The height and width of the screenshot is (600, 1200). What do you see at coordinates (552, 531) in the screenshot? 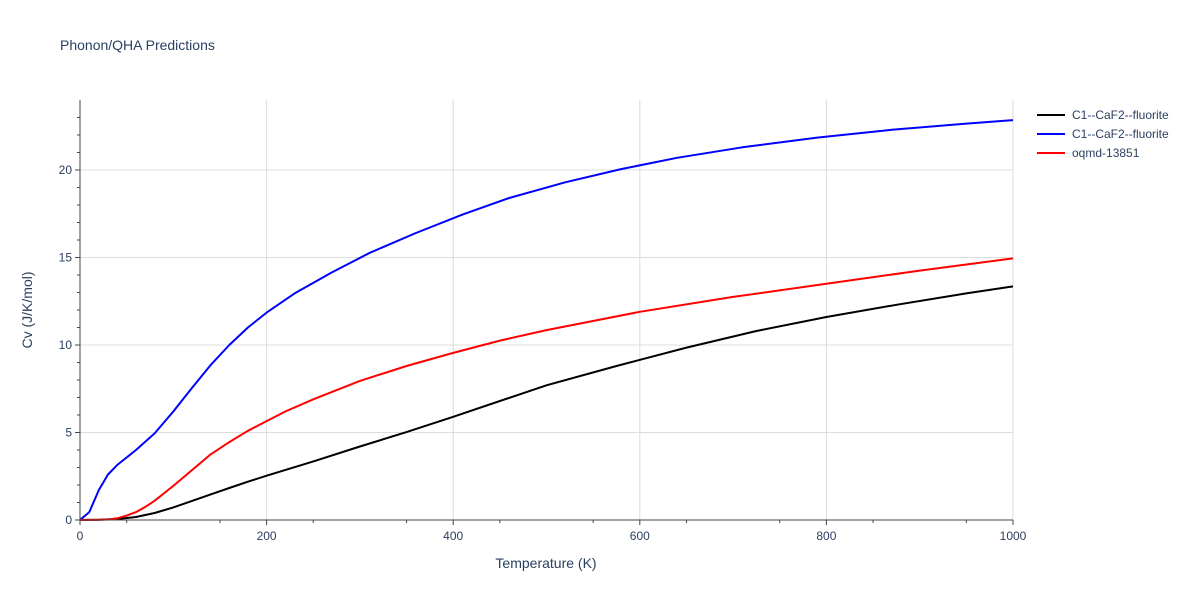
I see `x-axis-ticks: 0 200 400 600 800 1000` at bounding box center [552, 531].